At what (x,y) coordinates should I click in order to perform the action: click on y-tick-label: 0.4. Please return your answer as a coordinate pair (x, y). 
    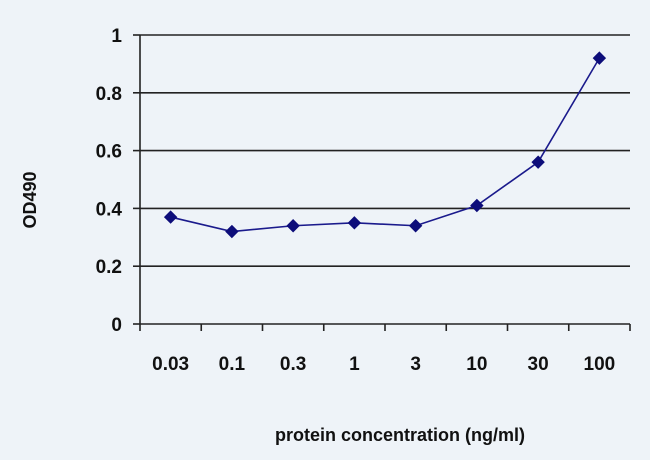
    Looking at the image, I should click on (109, 209).